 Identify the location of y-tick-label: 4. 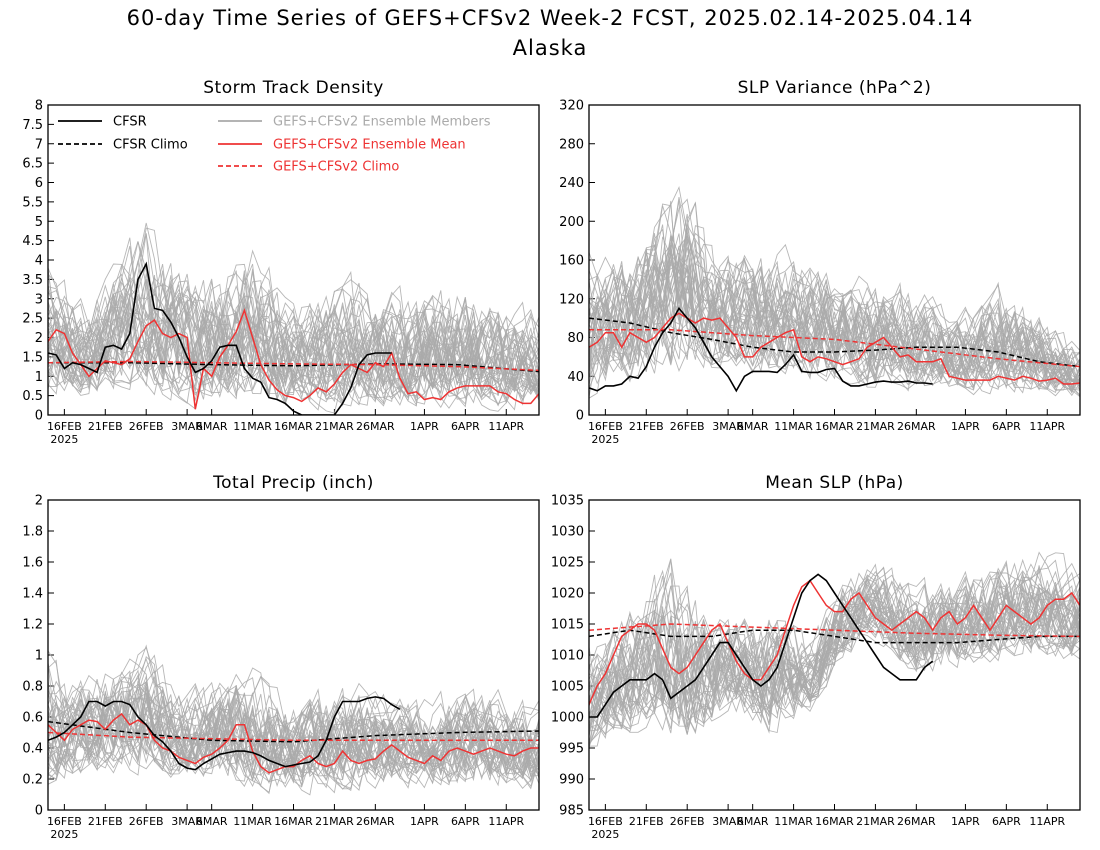
(39, 261).